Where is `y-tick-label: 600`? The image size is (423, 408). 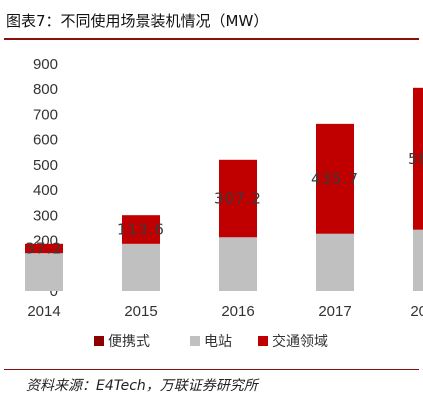
y-tick-label: 600 is located at coordinates (45, 140).